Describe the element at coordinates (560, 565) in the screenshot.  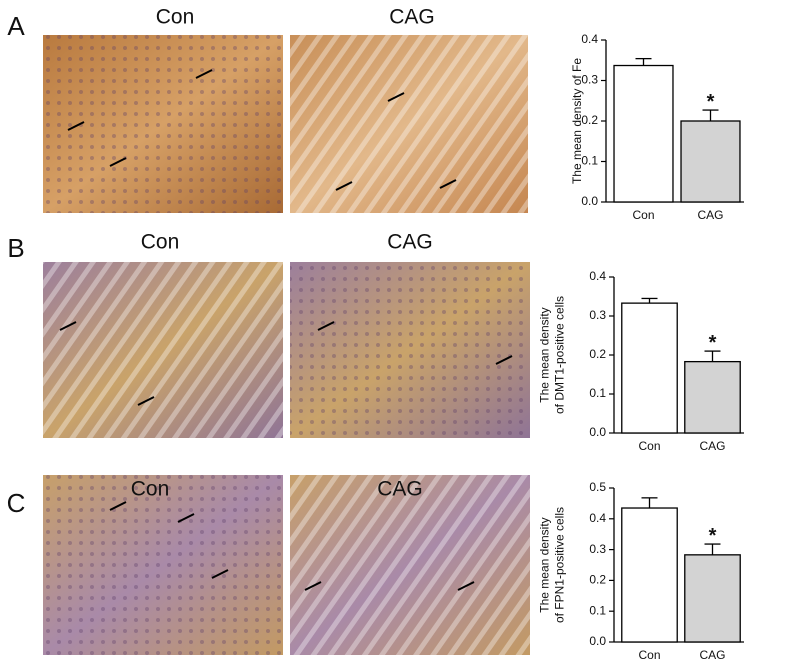
I see `y-axis-label: of FPN1-positive cells` at that location.